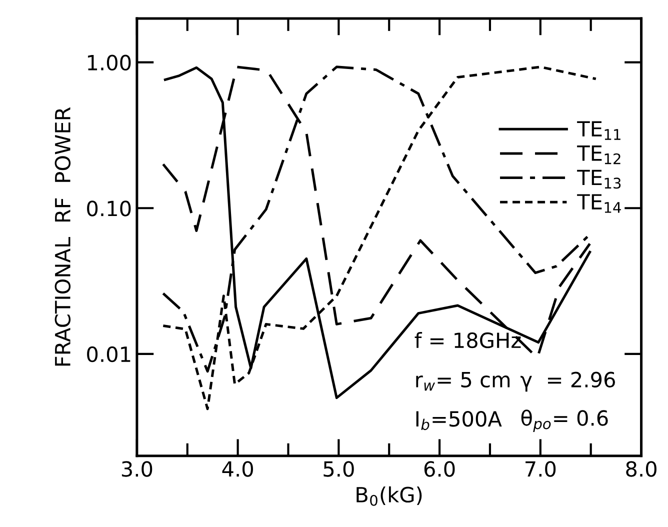 This screenshot has height=527, width=668. What do you see at coordinates (109, 208) in the screenshot?
I see `y-tick-label: 0.10` at bounding box center [109, 208].